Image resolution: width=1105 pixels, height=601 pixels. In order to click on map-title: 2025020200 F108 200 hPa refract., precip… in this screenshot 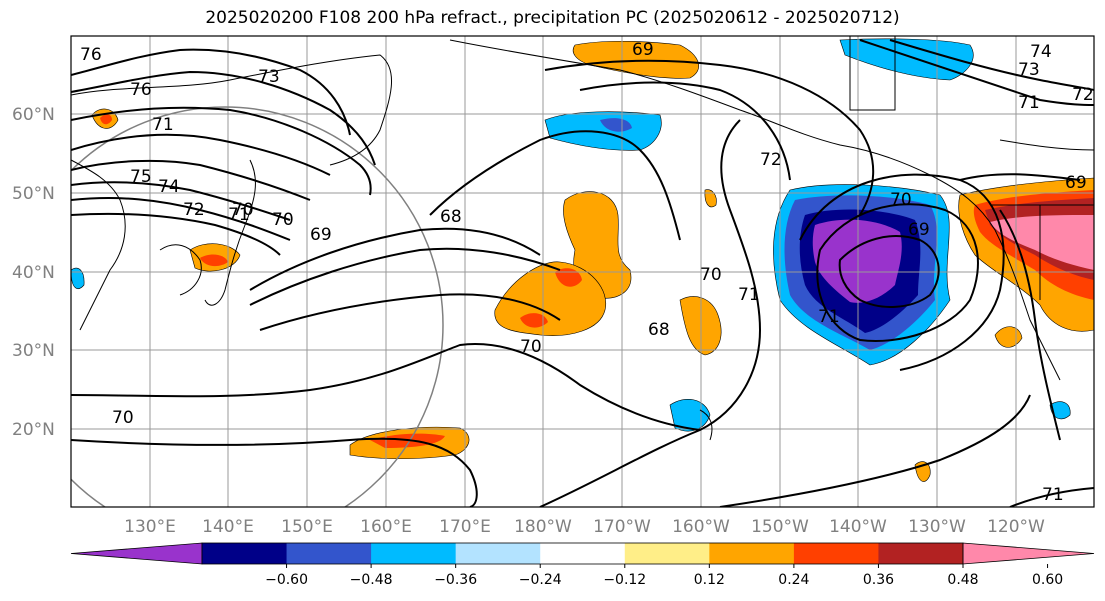, I will do `click(552, 18)`.